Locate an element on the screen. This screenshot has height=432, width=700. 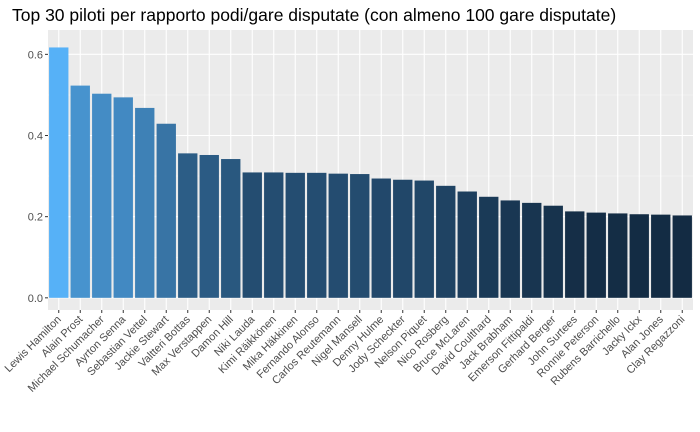
bar-denny-hulme is located at coordinates (381, 238).